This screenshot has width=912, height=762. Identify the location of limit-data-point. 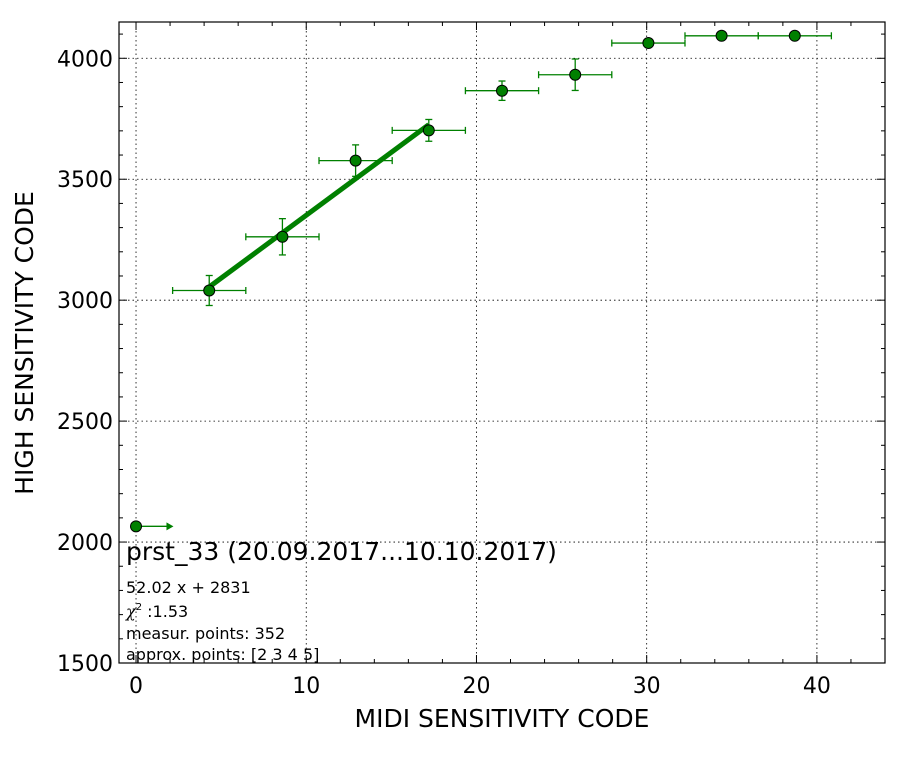
(136, 526).